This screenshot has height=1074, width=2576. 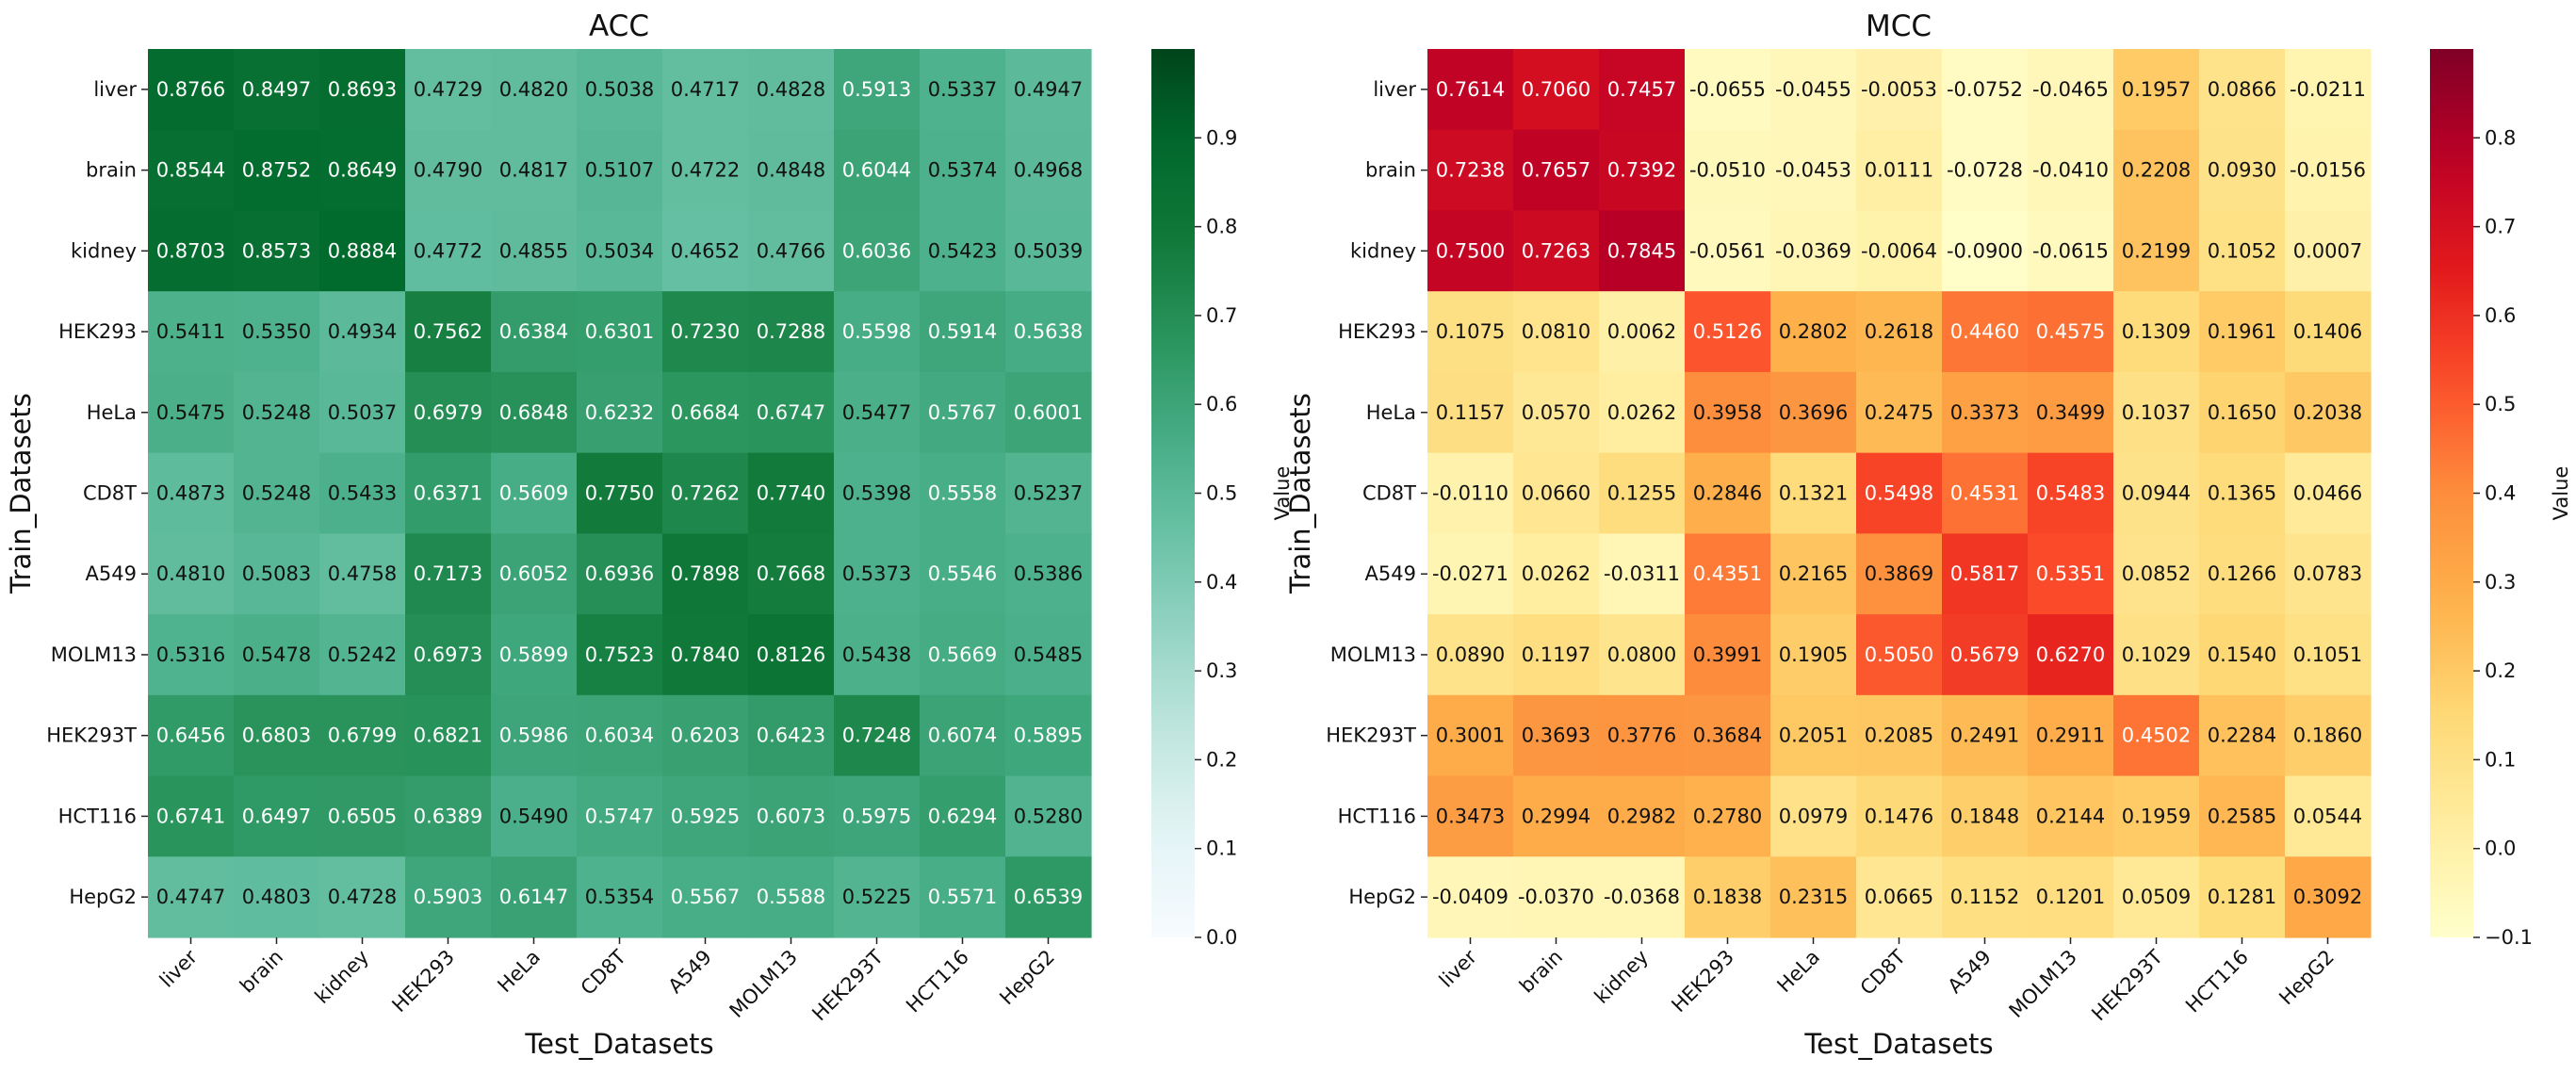 What do you see at coordinates (2500, 316) in the screenshot?
I see `colorbar-tick-label: 0.6` at bounding box center [2500, 316].